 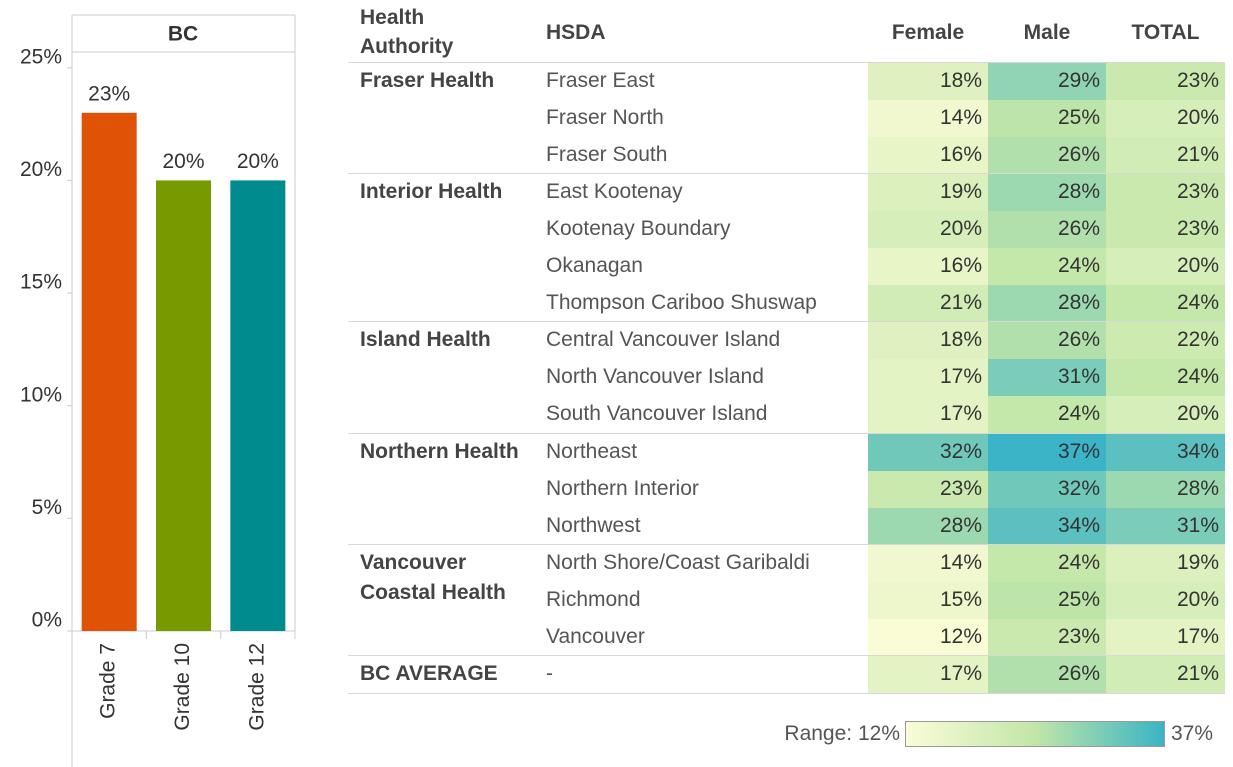 I want to click on authority: Interior Health, so click(x=431, y=191).